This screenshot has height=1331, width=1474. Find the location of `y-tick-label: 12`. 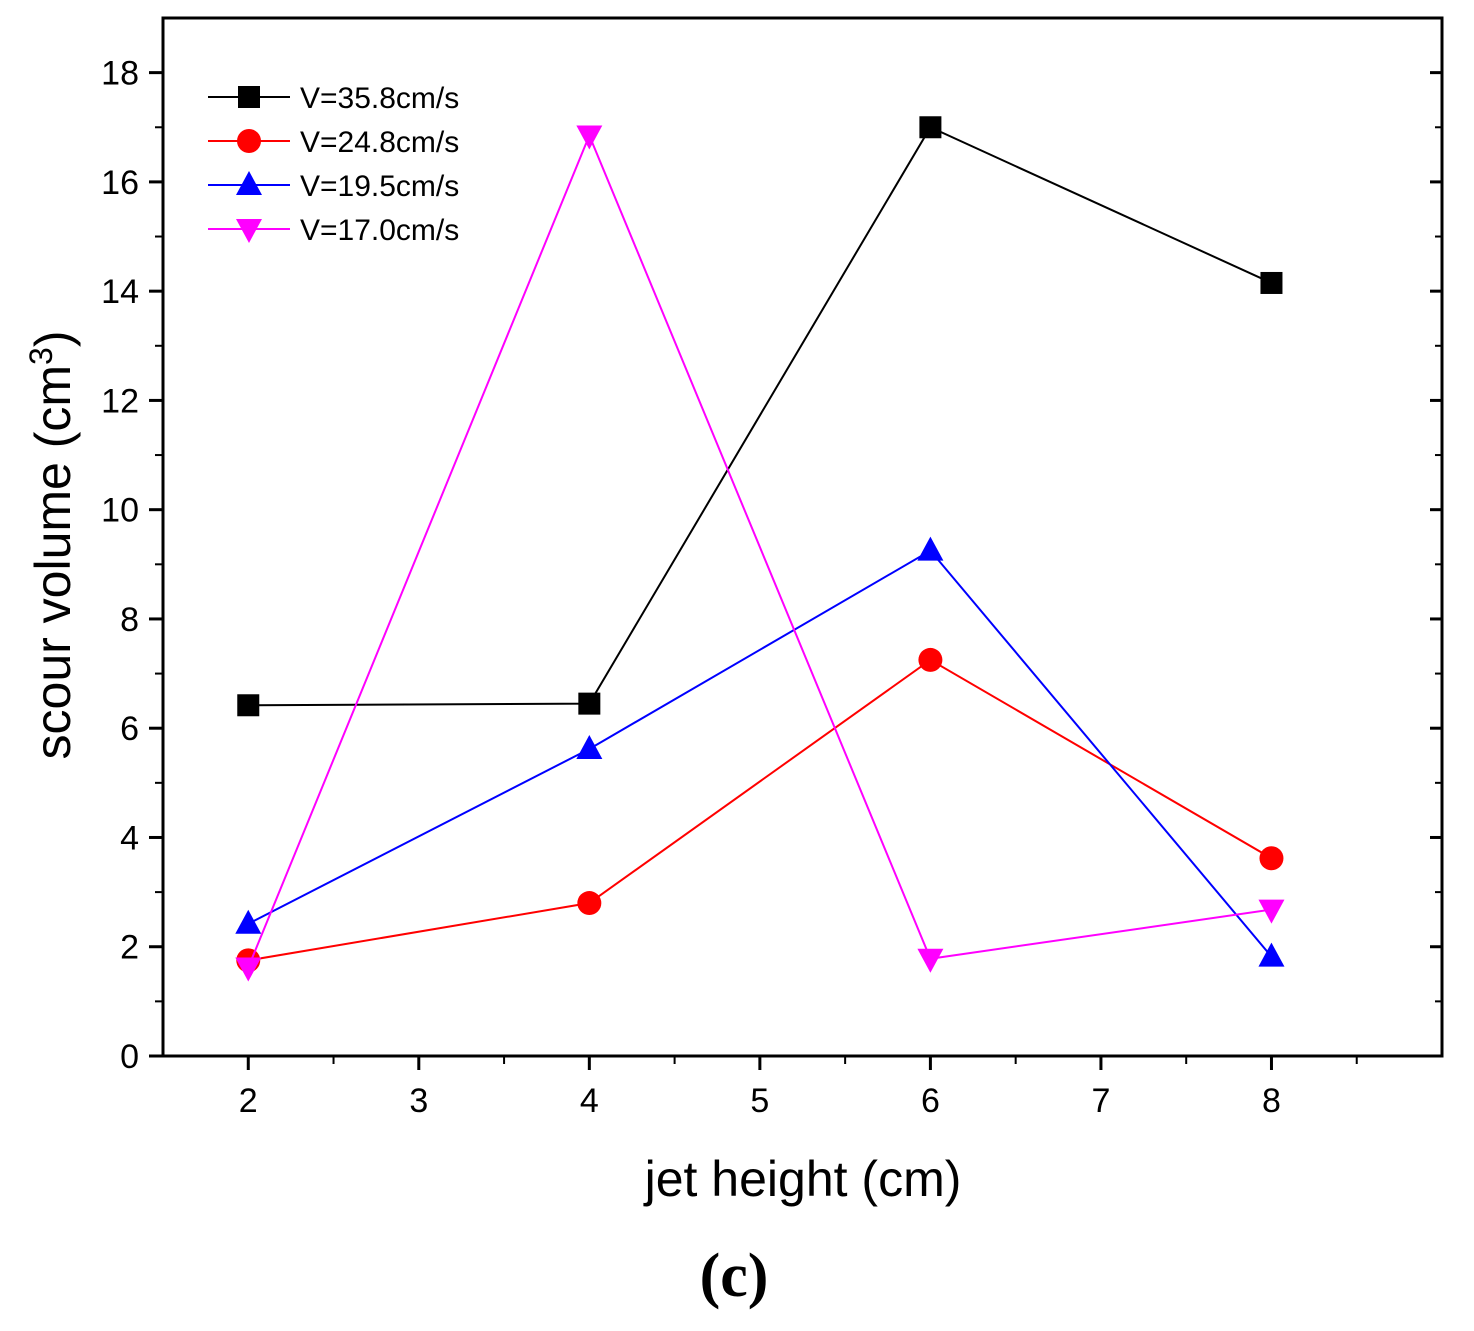

y-tick-label: 12 is located at coordinates (120, 401).